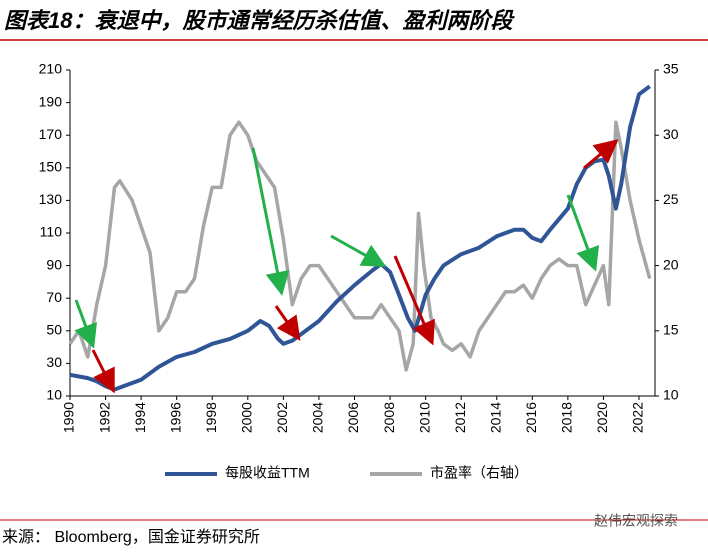 Image resolution: width=708 pixels, height=553 pixels. Describe the element at coordinates (54, 297) in the screenshot. I see `y-tick-label: 70` at that location.